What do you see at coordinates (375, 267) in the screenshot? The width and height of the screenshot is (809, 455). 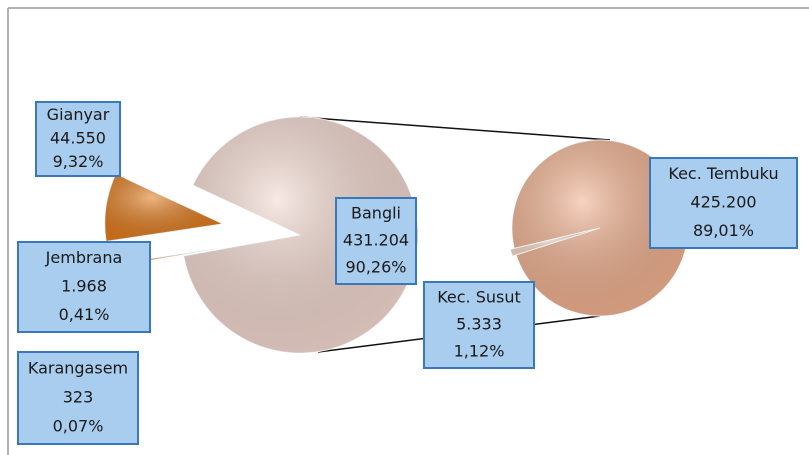 I see `percent-label: 90,26%` at bounding box center [375, 267].